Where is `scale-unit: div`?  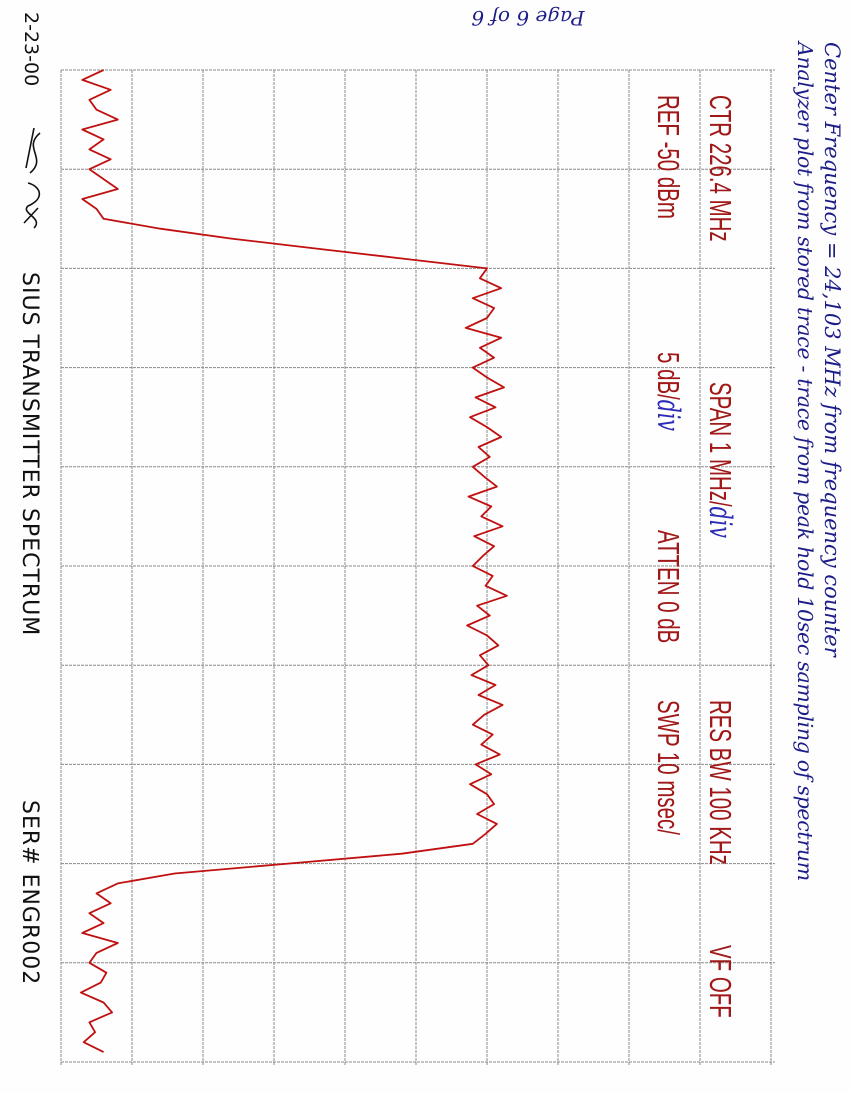 scale-unit: div is located at coordinates (668, 415).